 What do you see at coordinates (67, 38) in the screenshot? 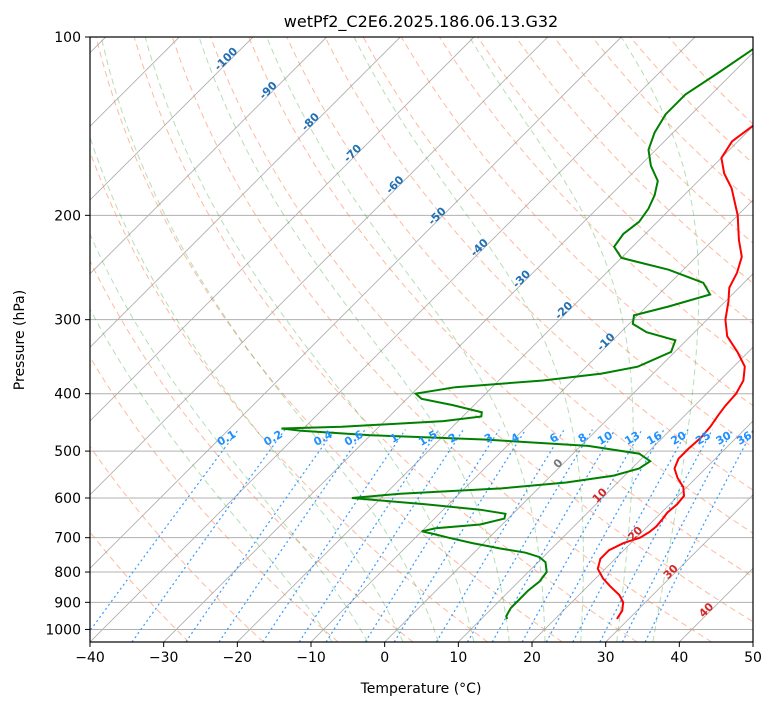
I see `y-tick-label: 100` at bounding box center [67, 38].